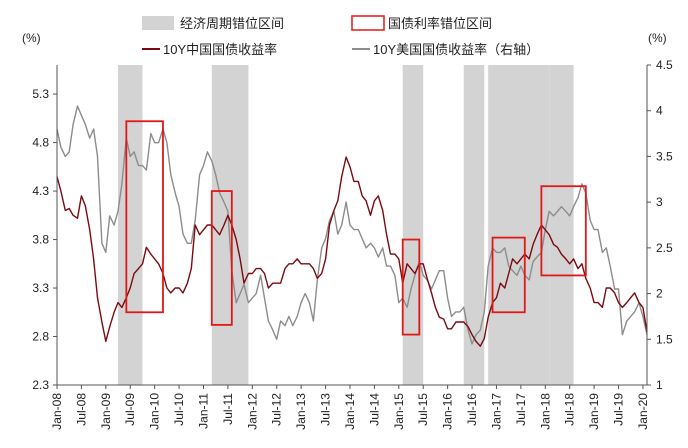  What do you see at coordinates (423, 409) in the screenshot?
I see `x-tick-label: Jul-15` at bounding box center [423, 409].